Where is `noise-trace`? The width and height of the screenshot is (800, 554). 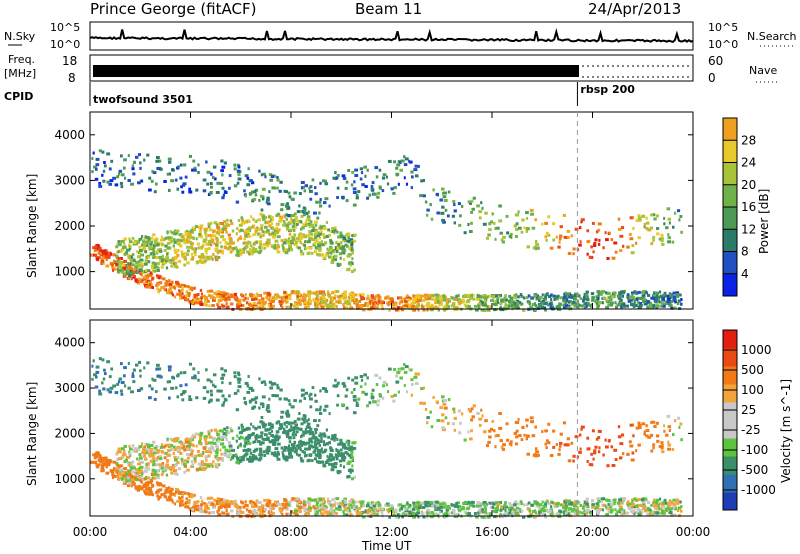 noise-trace is located at coordinates (391, 36).